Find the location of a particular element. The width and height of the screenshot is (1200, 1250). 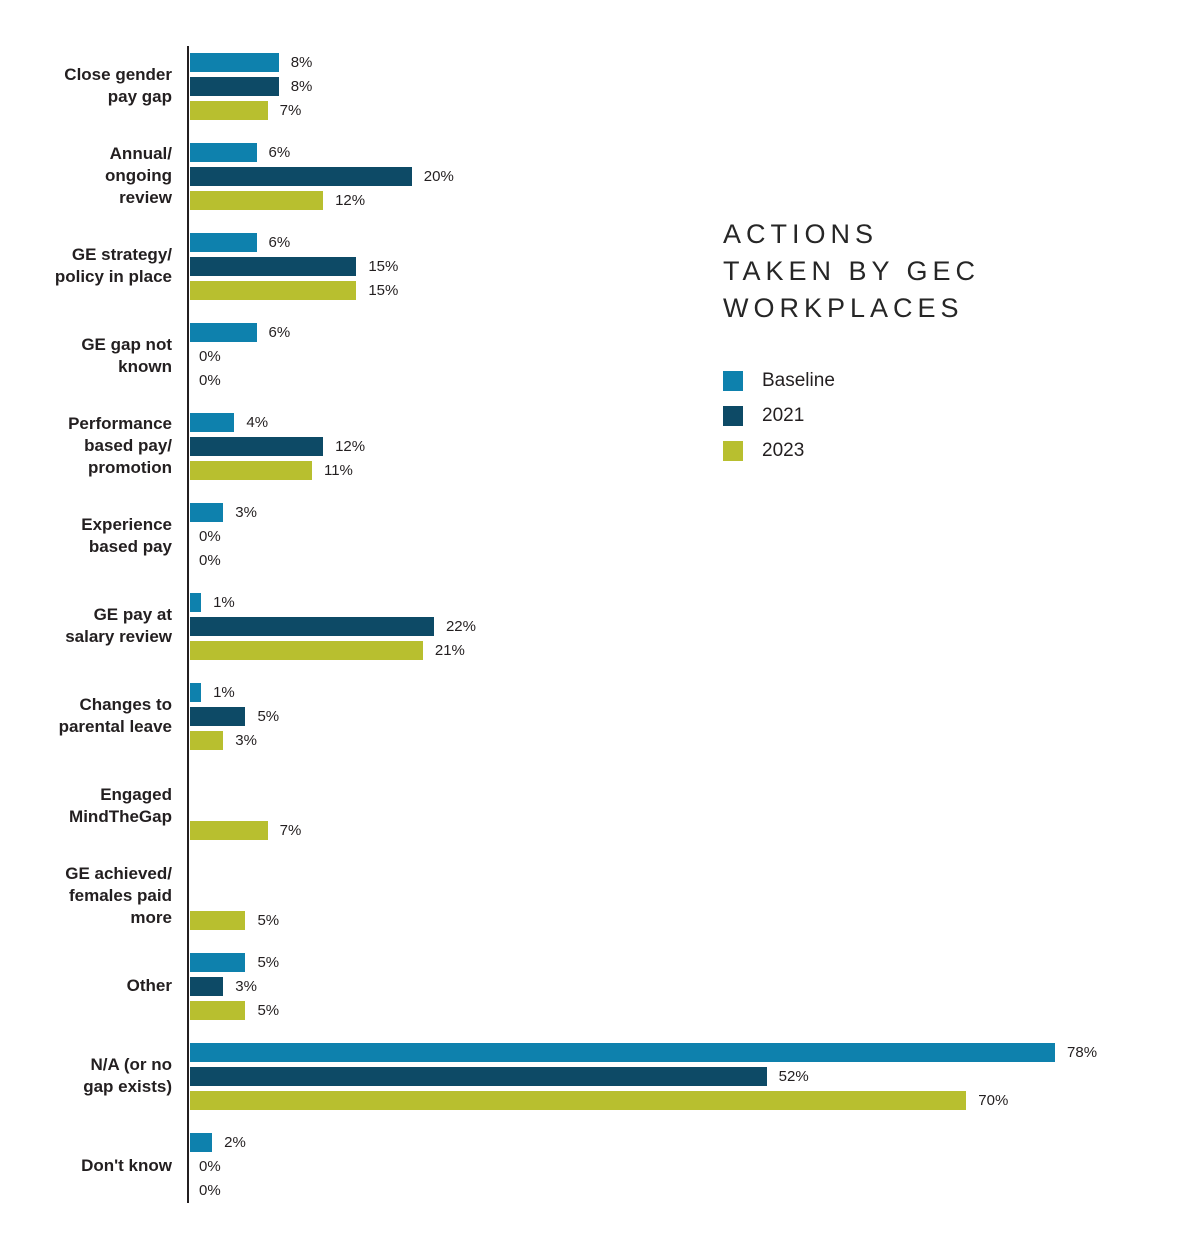

bar-slot-2021: 3% is located at coordinates (234, 986).